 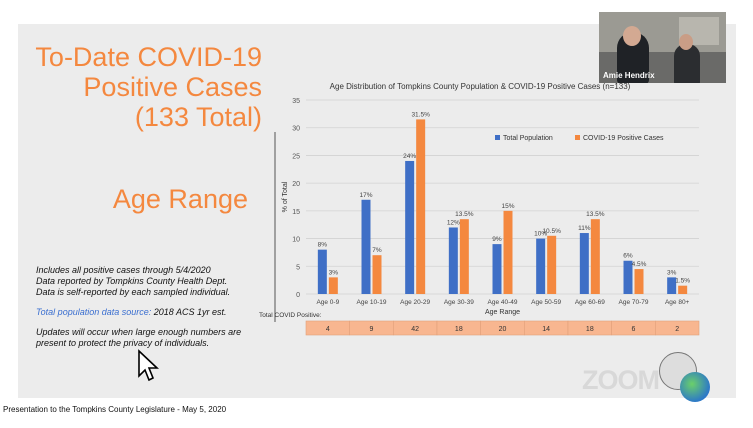 What do you see at coordinates (296, 101) in the screenshot?
I see `y-tick-label: 35` at bounding box center [296, 101].